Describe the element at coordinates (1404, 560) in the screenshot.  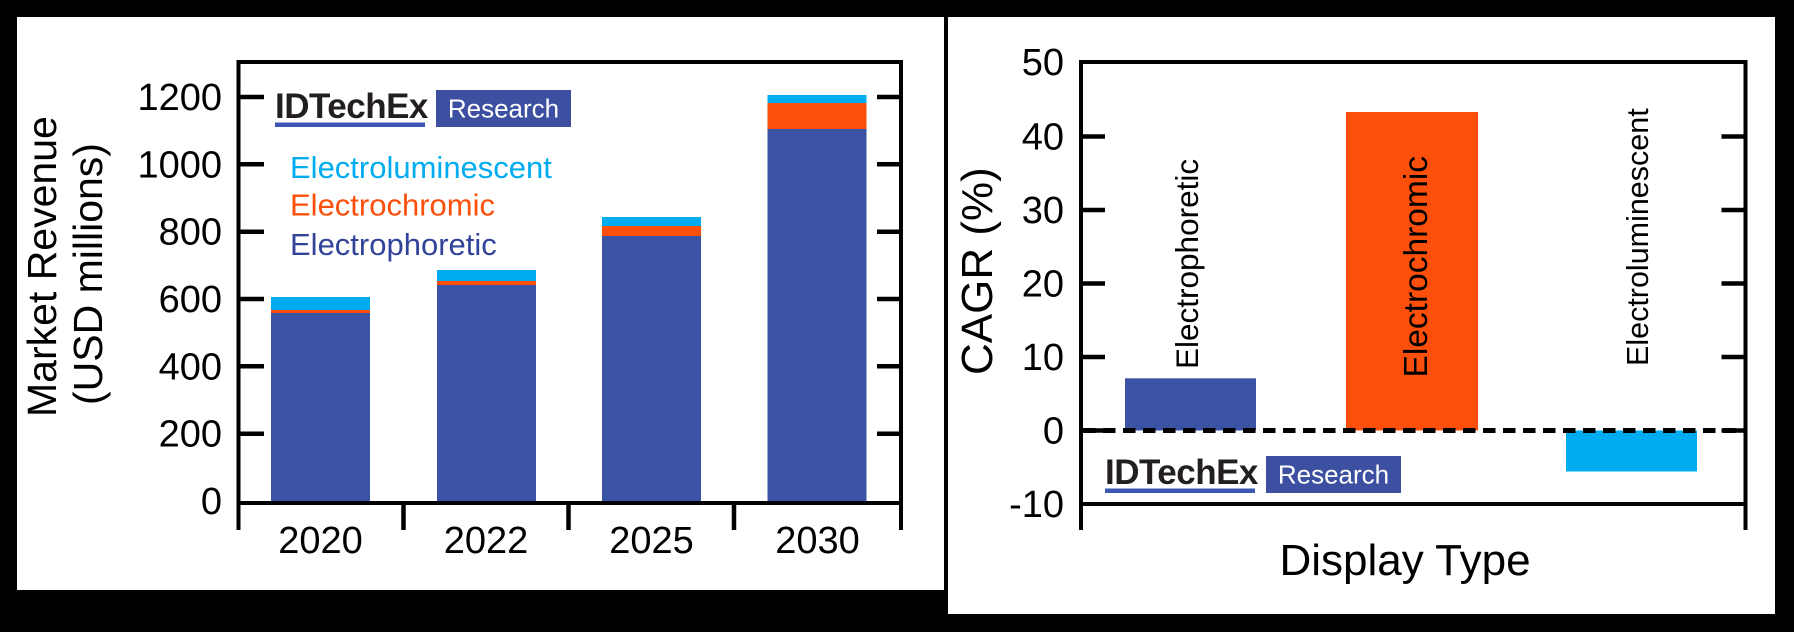
I see `svg-text: Display Type` at that location.